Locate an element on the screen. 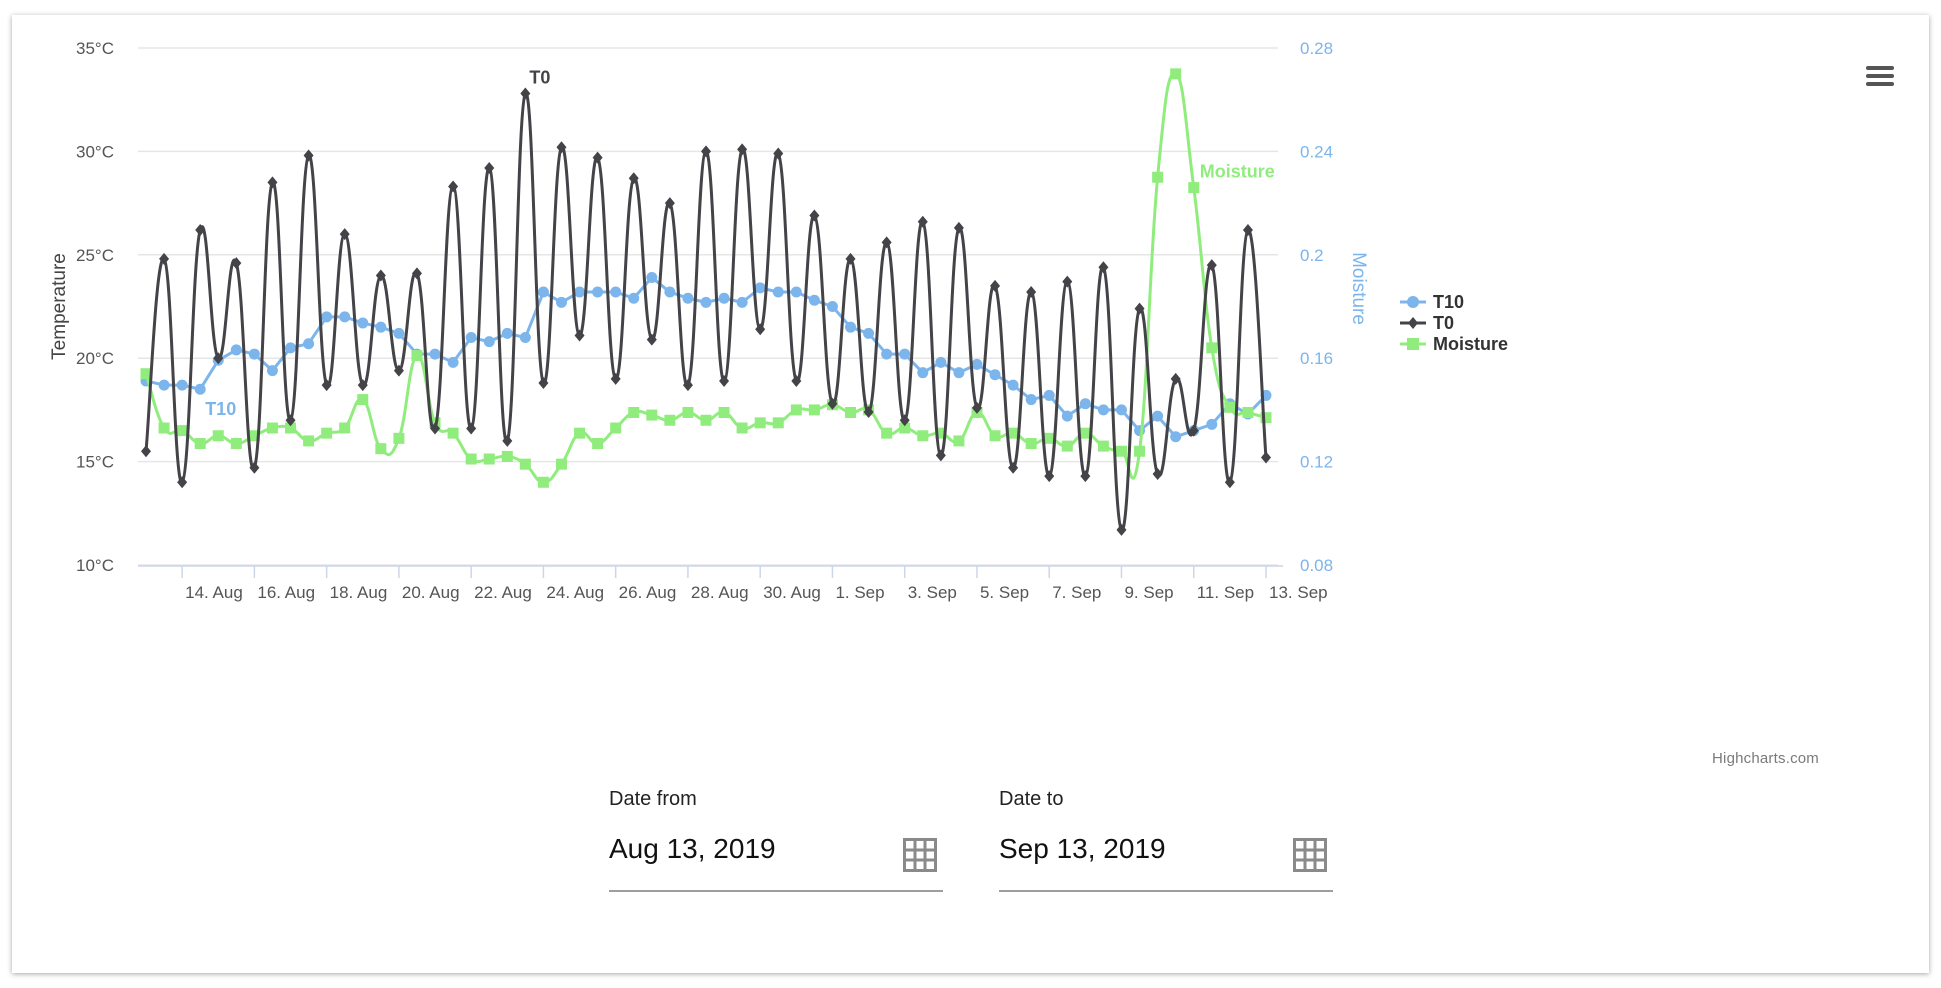 Image resolution: width=1941 pixels, height=988 pixels. date-to-input is located at coordinates (1129, 849).